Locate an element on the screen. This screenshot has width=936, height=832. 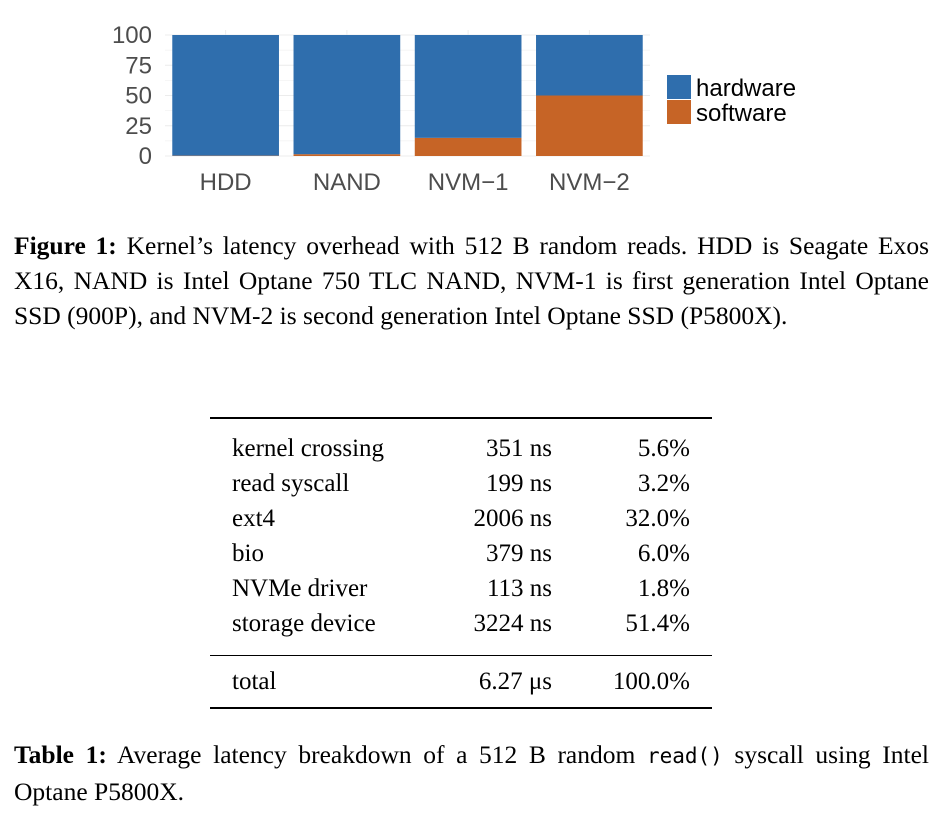
x-tick-label: HDD is located at coordinates (226, 182).